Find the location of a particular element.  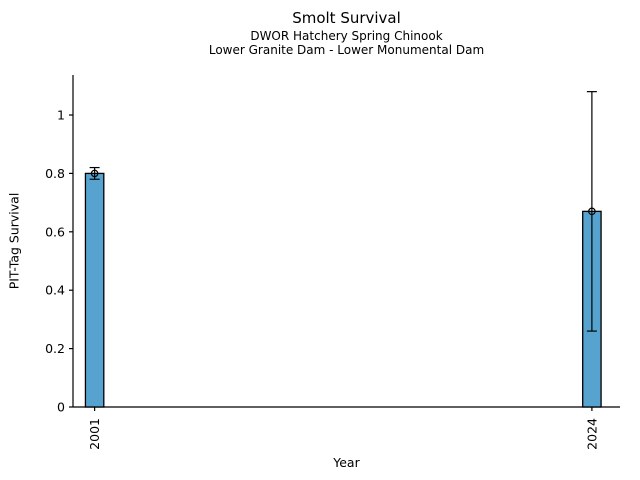

y-tick-label: 0.6 is located at coordinates (55, 231).